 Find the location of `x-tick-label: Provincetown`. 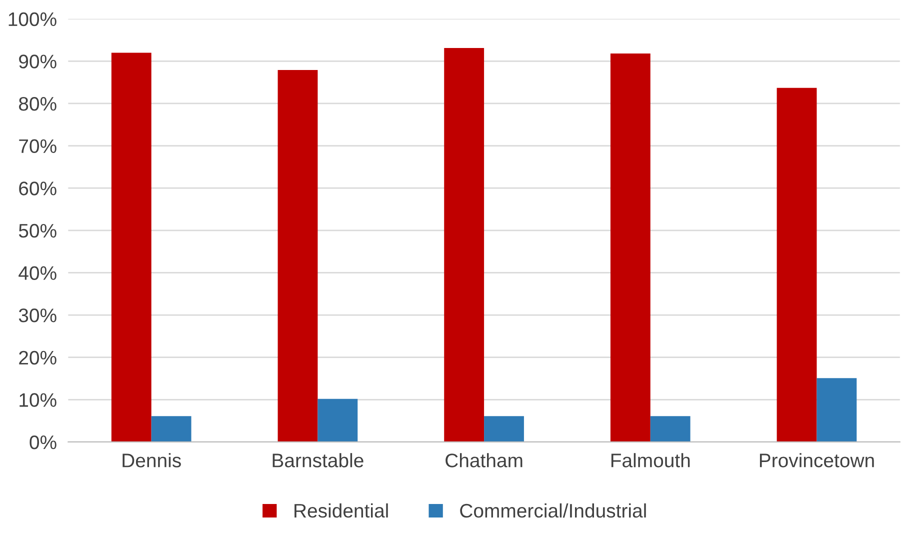

x-tick-label: Provincetown is located at coordinates (817, 460).